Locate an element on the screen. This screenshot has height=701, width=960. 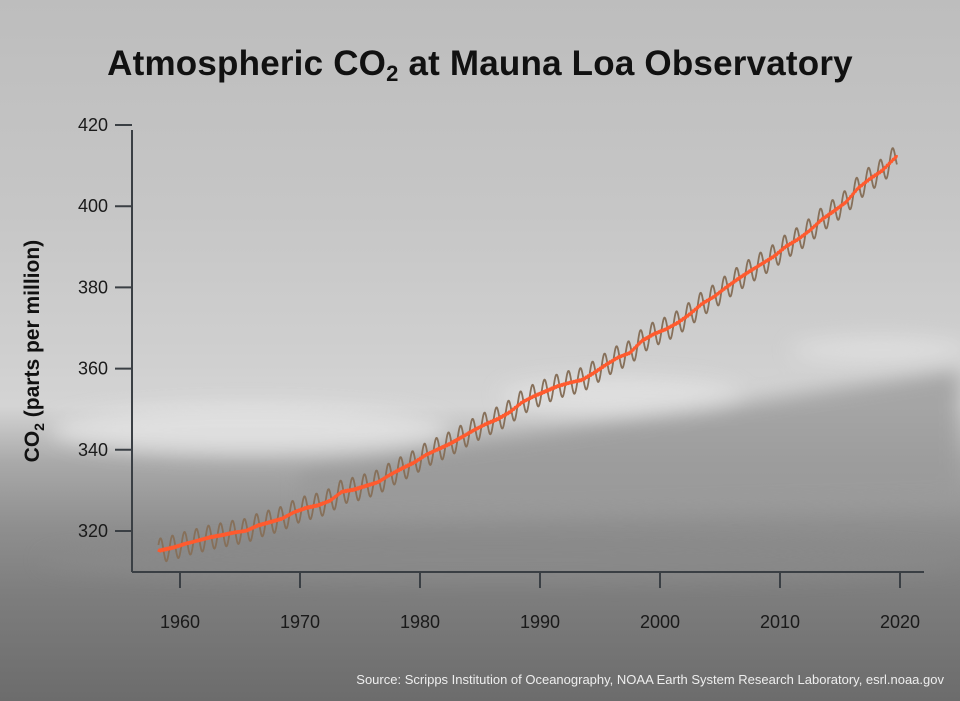
x-tick-label: 2020 is located at coordinates (900, 622).